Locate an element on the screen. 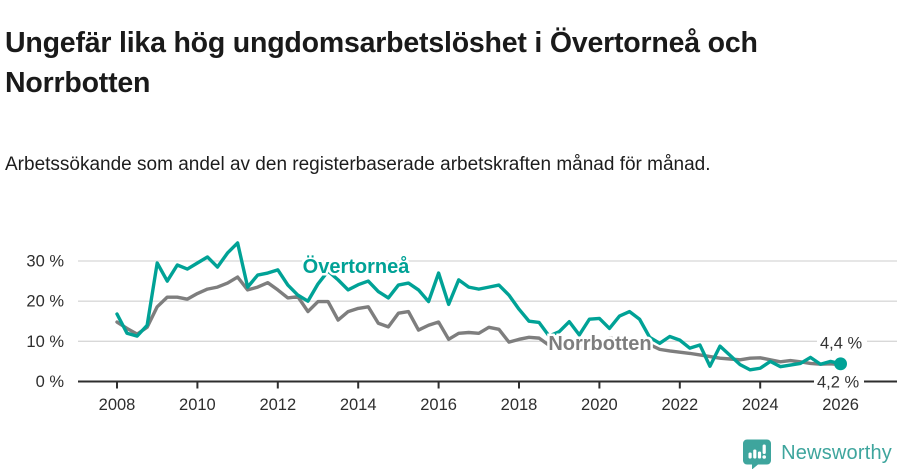 This screenshot has height=474, width=900. logo-exclamation-bar is located at coordinates (764, 449).